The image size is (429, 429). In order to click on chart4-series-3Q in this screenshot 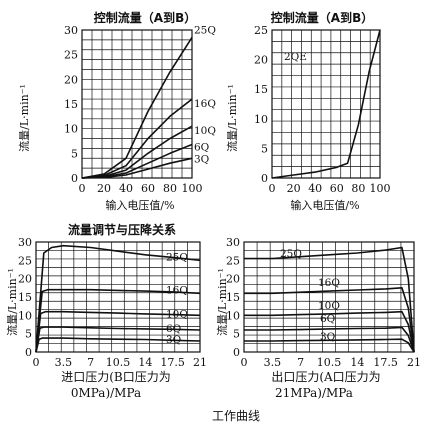, I will do `click(329, 345)`.